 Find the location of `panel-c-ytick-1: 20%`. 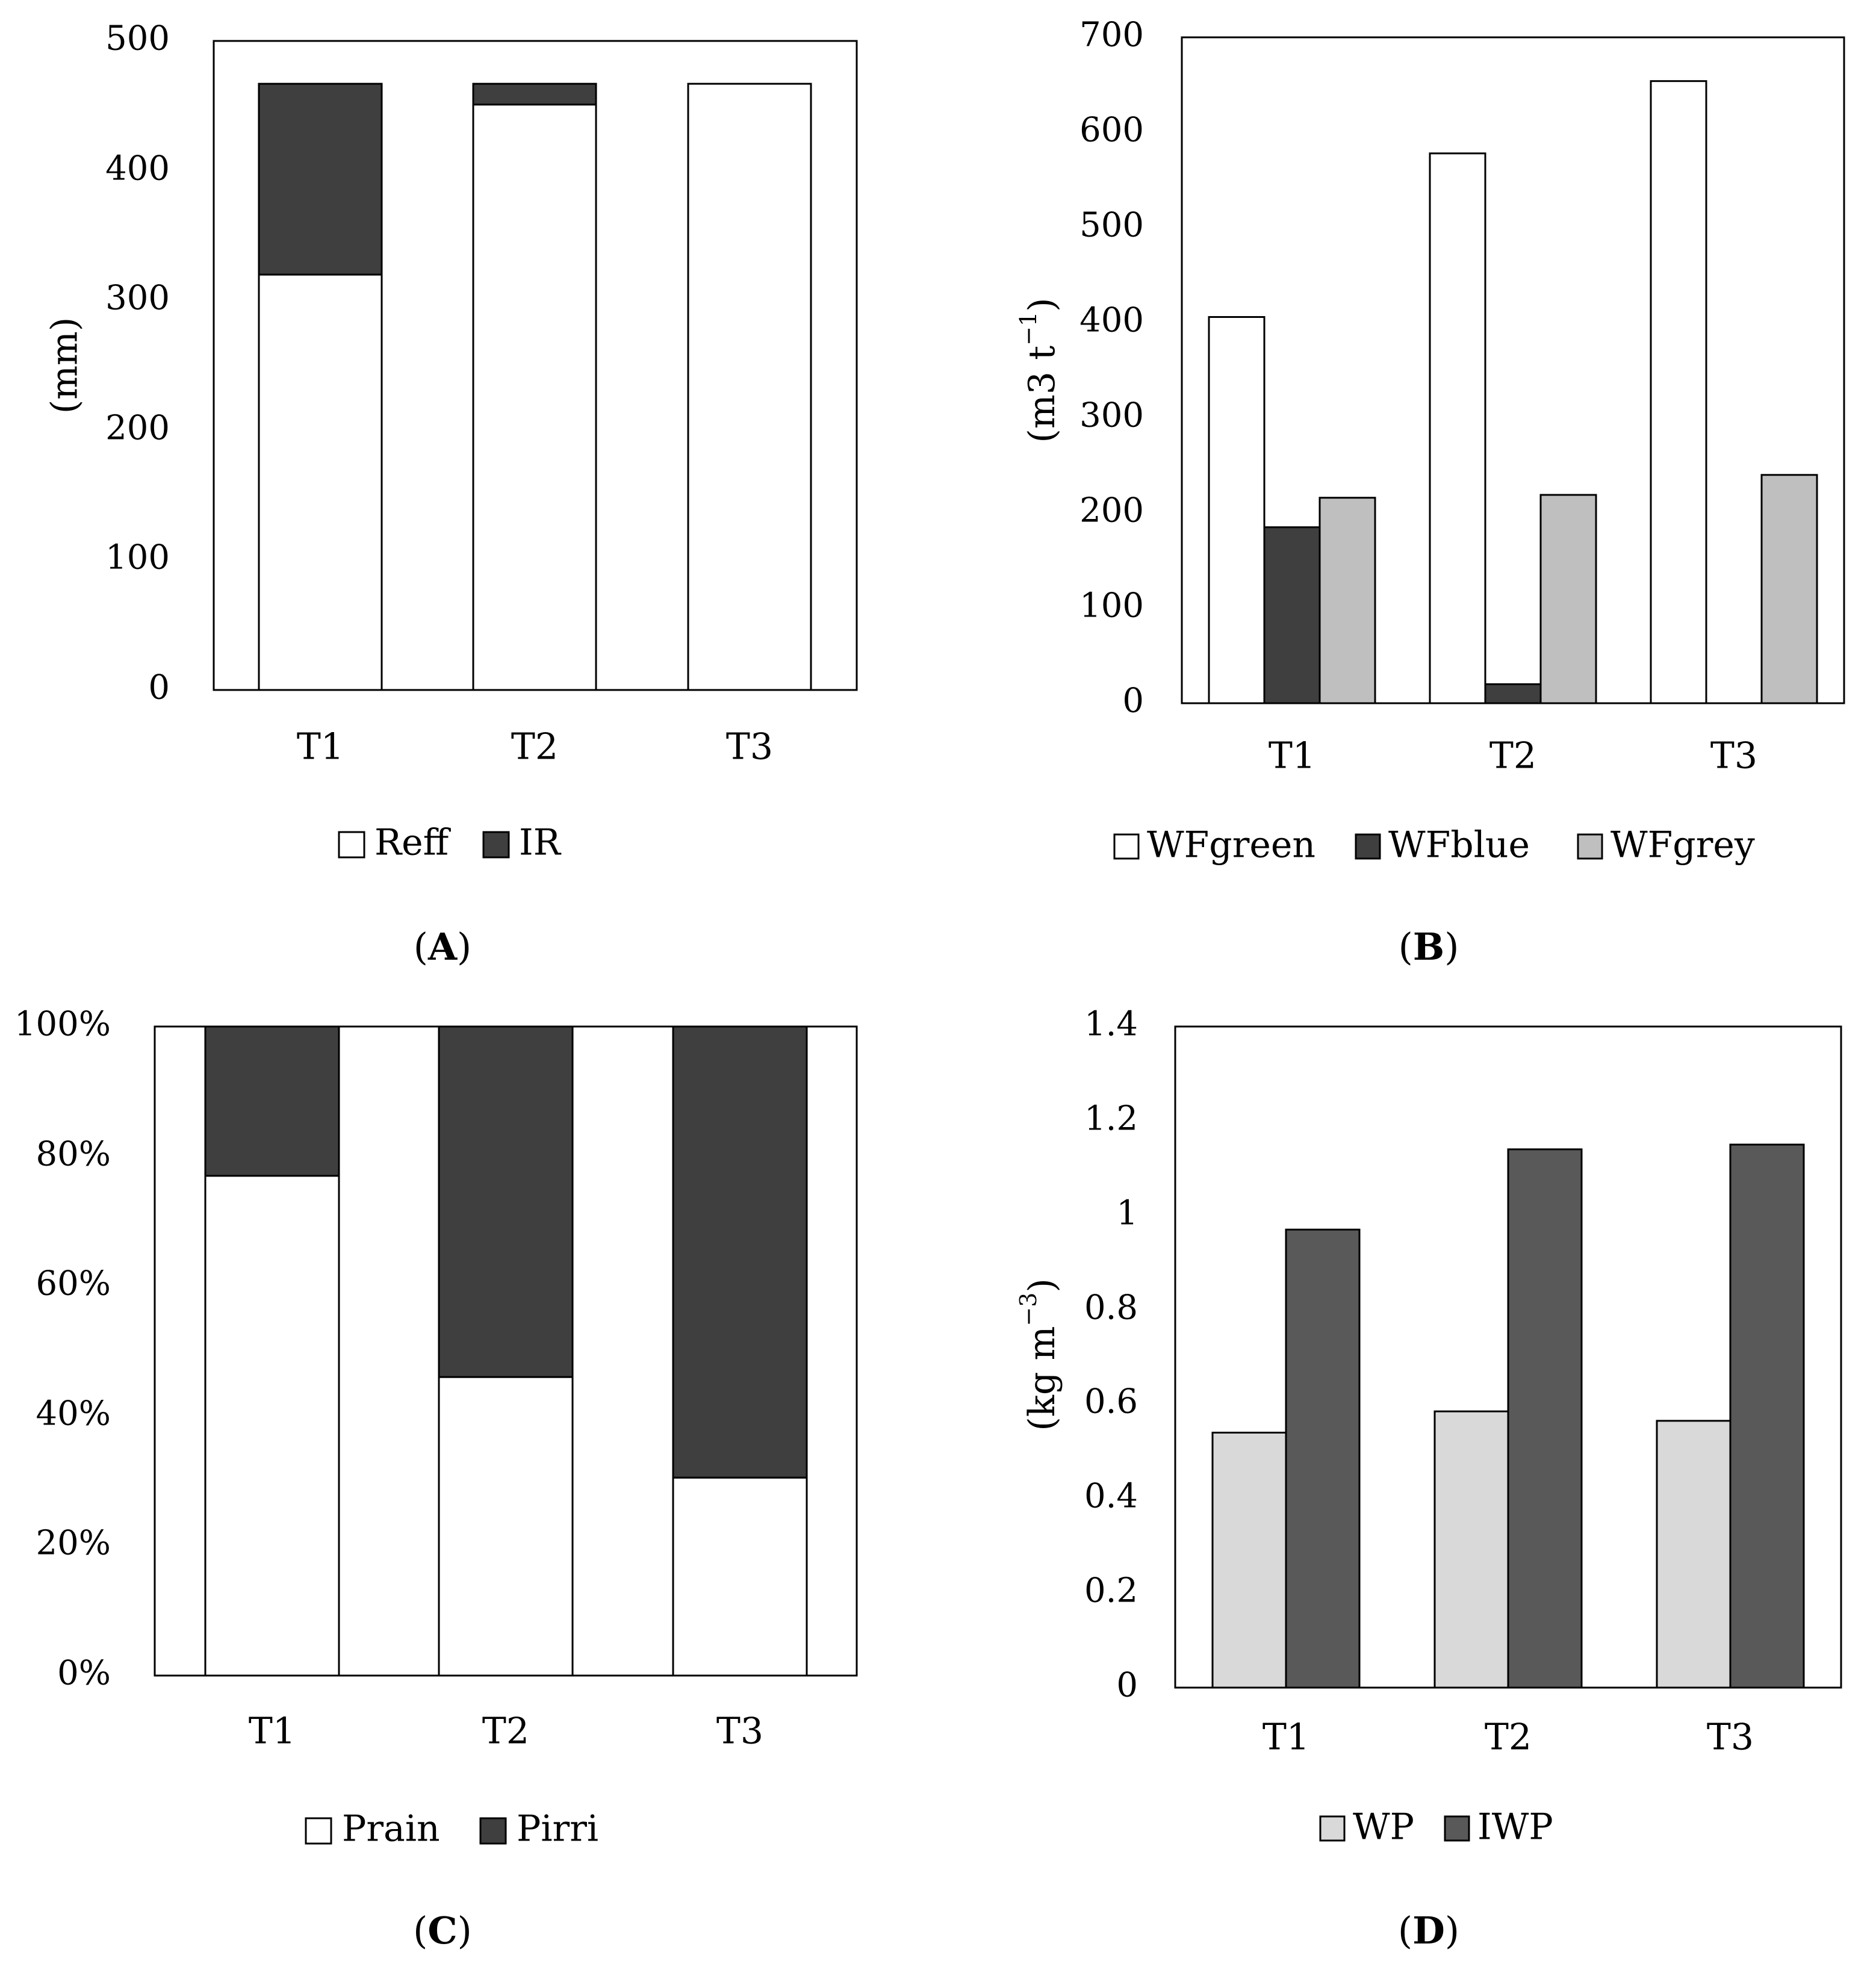

panel-c-ytick-1: 20% is located at coordinates (73, 1544).